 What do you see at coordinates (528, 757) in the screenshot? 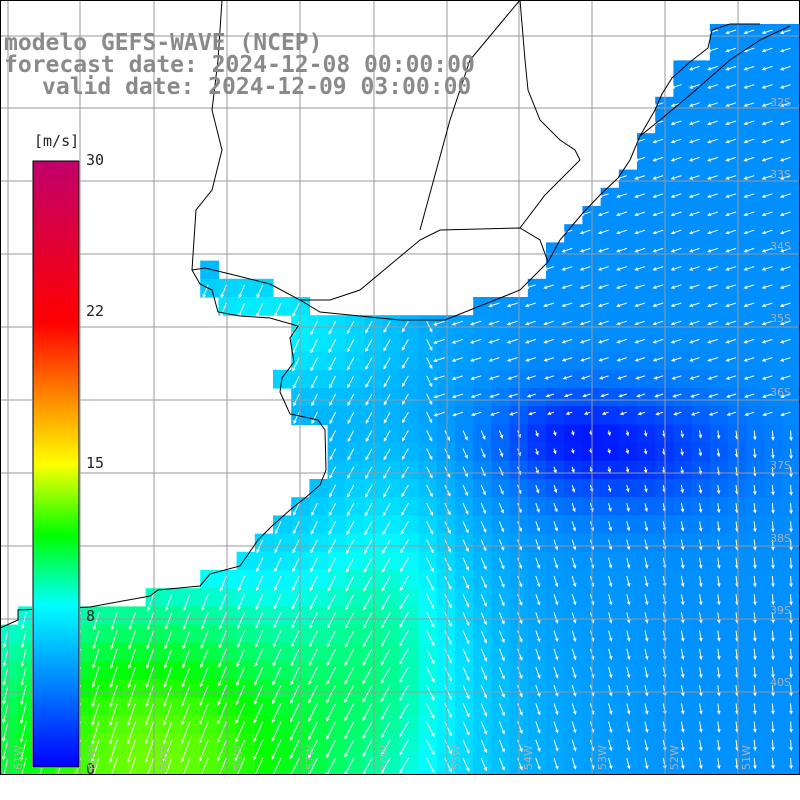
I see `lon-label: 54W` at bounding box center [528, 757].